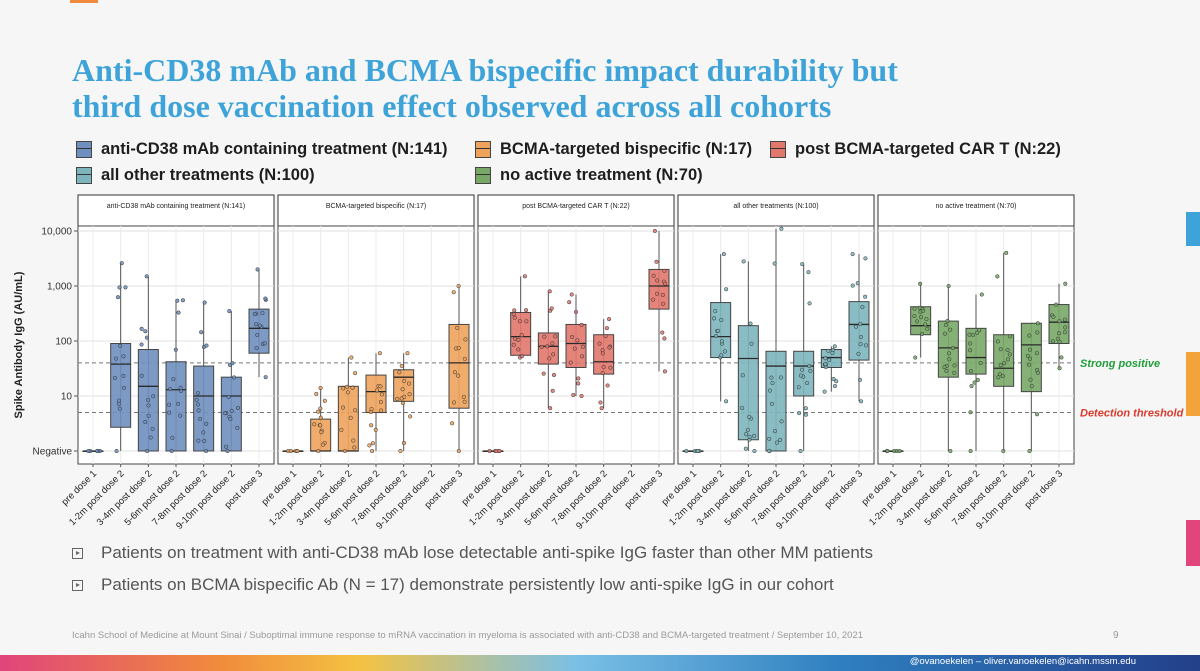  Describe the element at coordinates (77, 553) in the screenshot. I see `bullet-arrow-icon` at that location.